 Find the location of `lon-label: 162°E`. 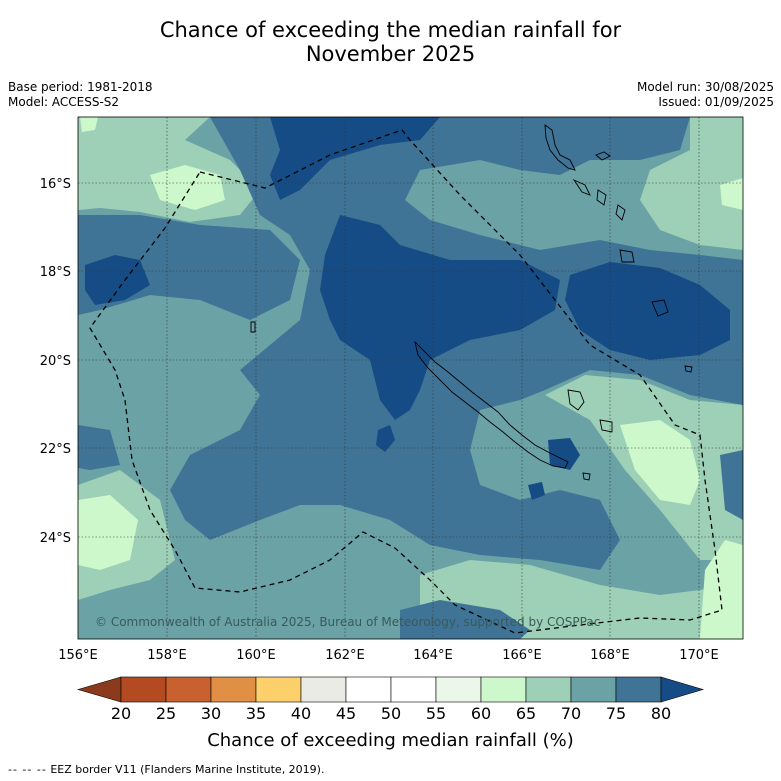

lon-label: 162°E is located at coordinates (345, 655).